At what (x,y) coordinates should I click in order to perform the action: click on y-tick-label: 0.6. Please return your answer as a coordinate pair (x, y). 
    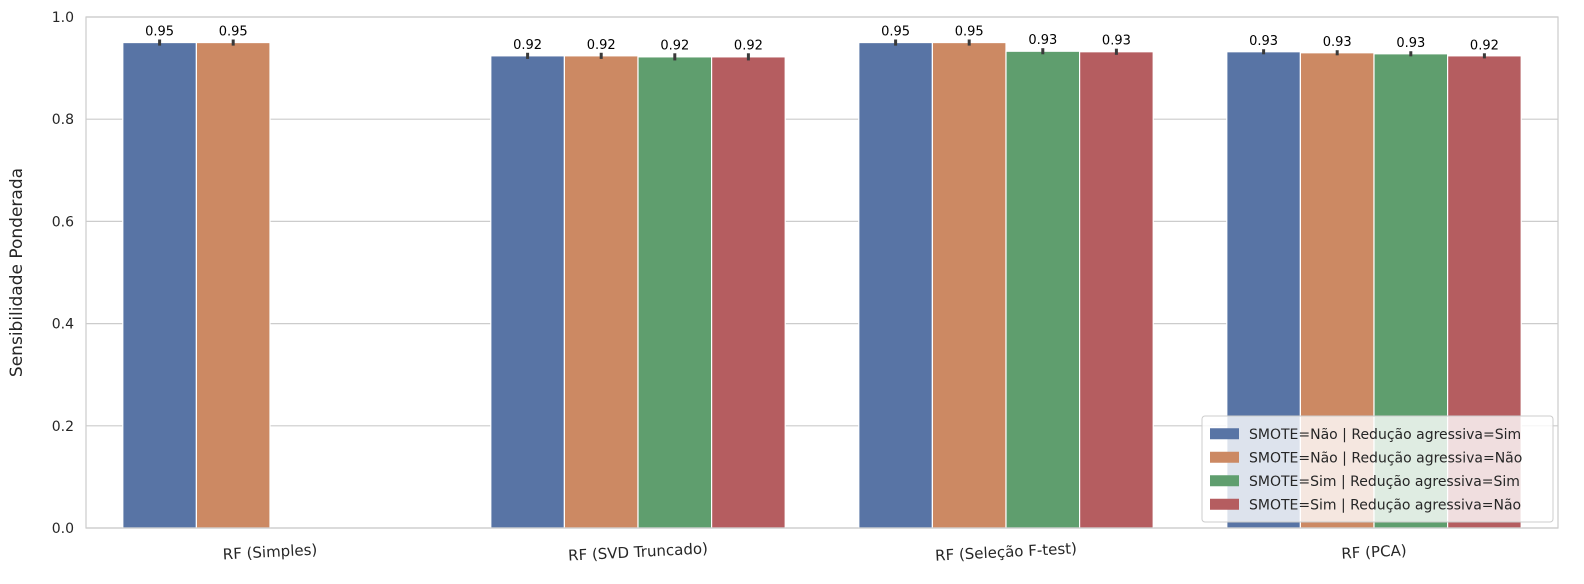
    Looking at the image, I should click on (63, 222).